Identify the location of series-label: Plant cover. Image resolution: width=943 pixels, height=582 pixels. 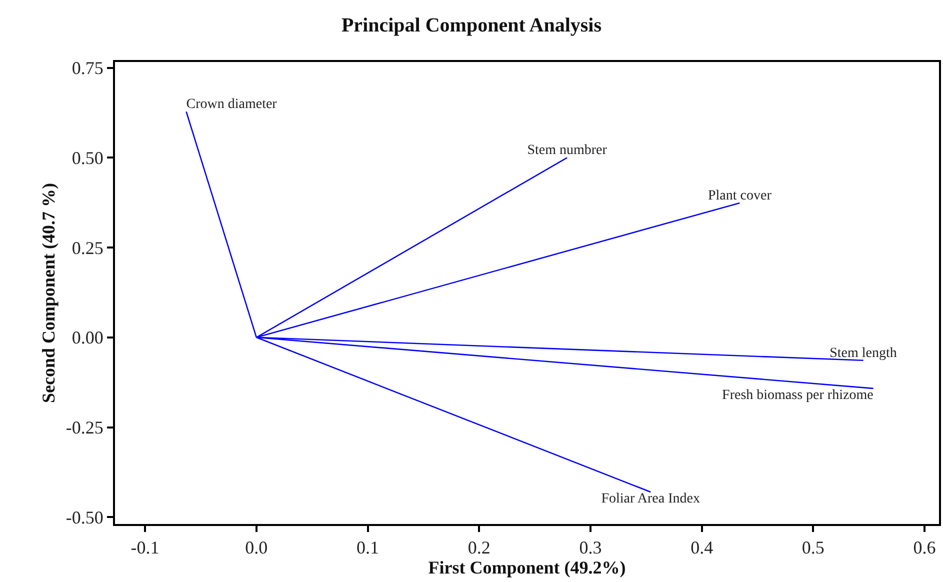
(740, 196).